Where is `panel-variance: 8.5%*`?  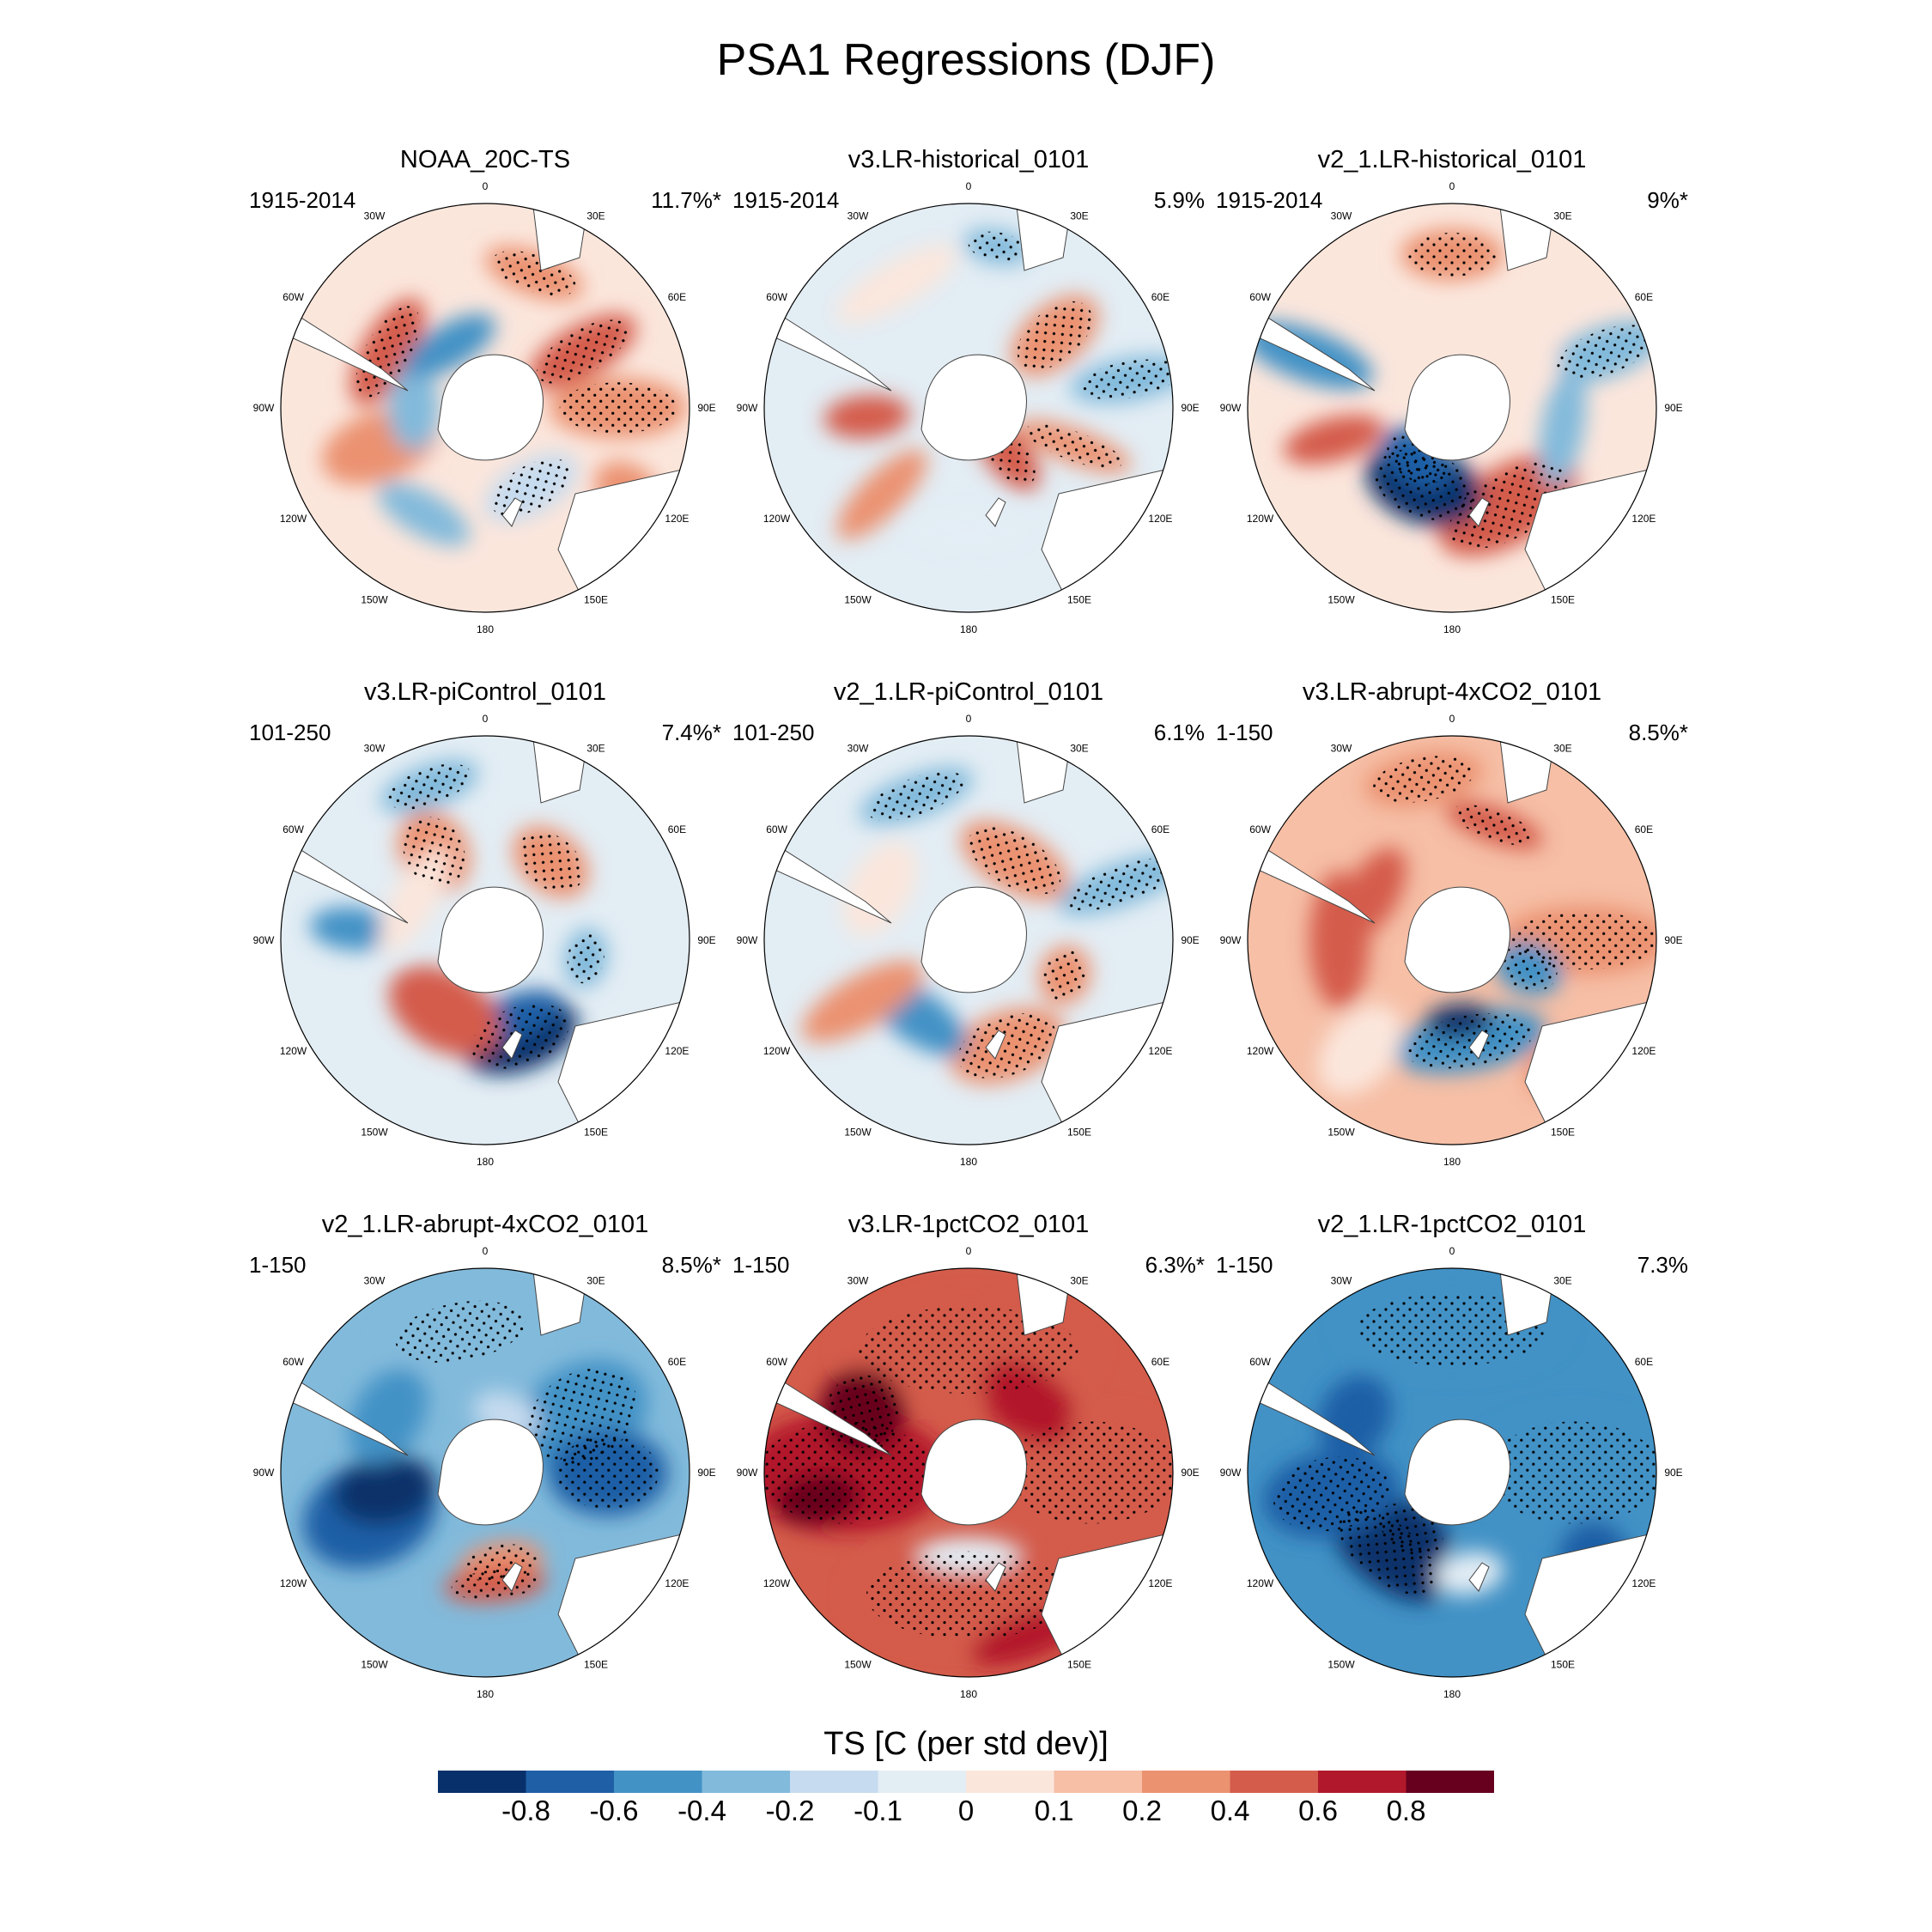
panel-variance: 8.5%* is located at coordinates (691, 1265).